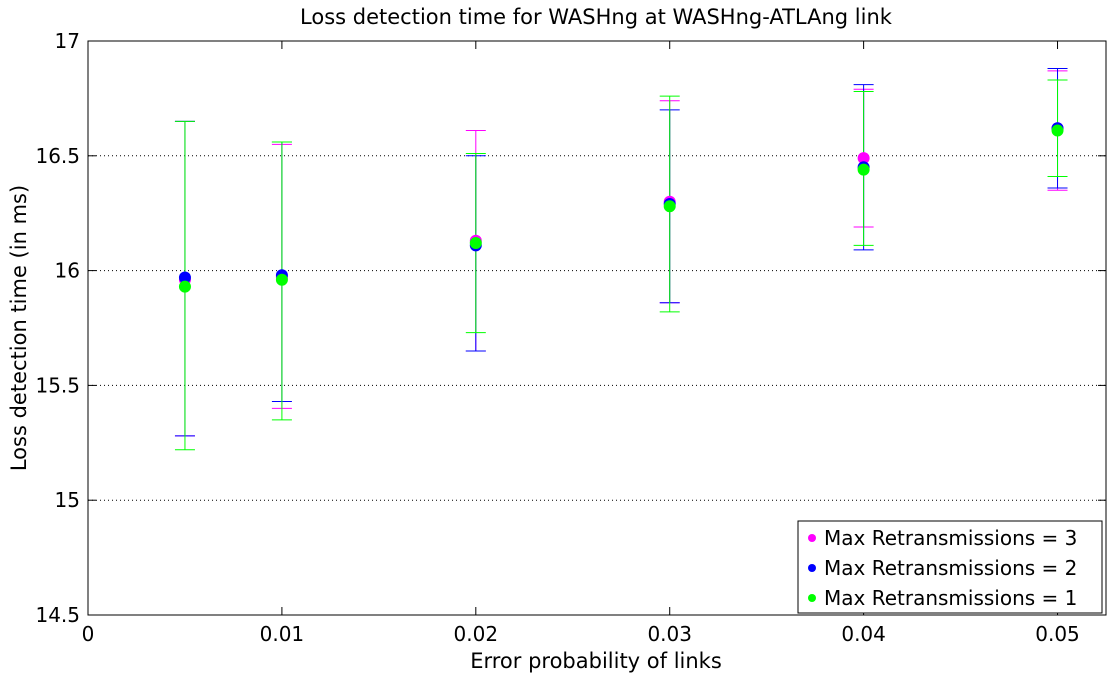  I want to click on x-tick-label: 0.05, so click(1057, 634).